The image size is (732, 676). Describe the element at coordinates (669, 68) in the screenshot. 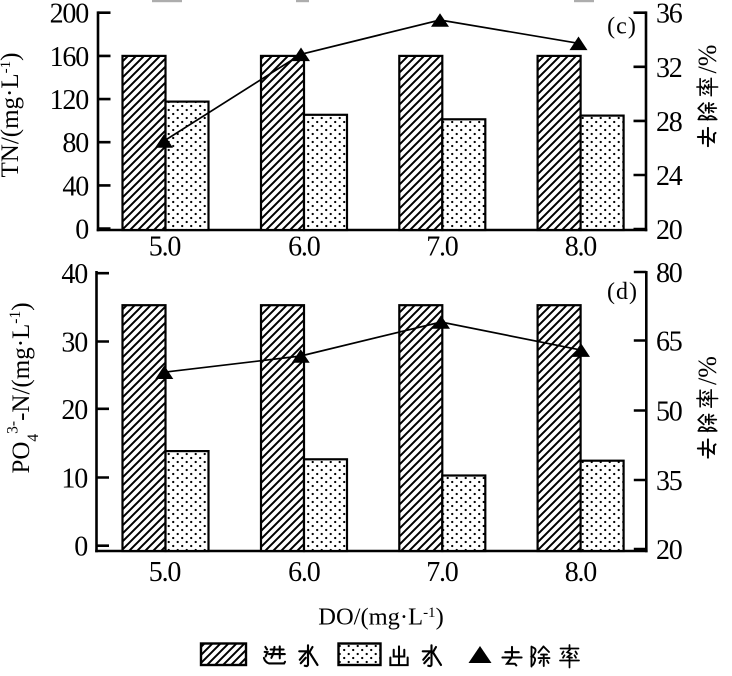

I see `svg-text: 32` at that location.